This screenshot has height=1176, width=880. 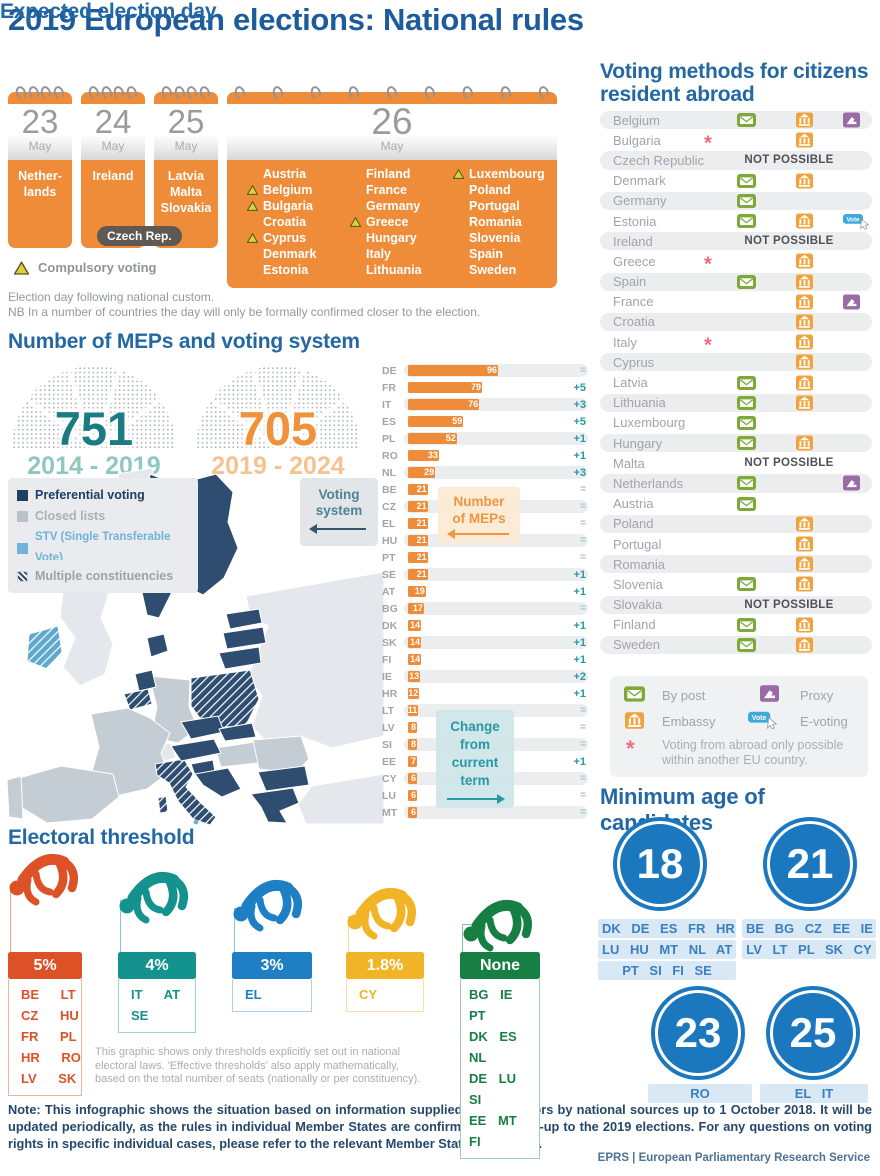 What do you see at coordinates (630, 282) in the screenshot?
I see `country-label: Spain` at bounding box center [630, 282].